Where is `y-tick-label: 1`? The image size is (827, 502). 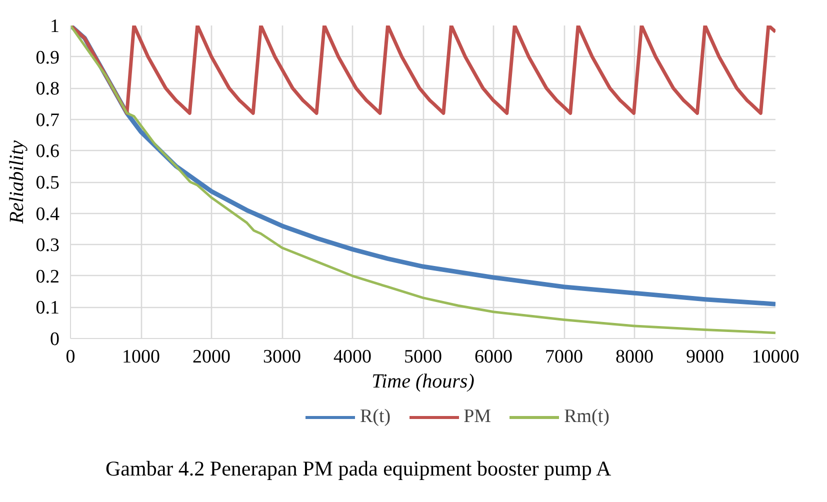
y-tick-label: 1 is located at coordinates (55, 26).